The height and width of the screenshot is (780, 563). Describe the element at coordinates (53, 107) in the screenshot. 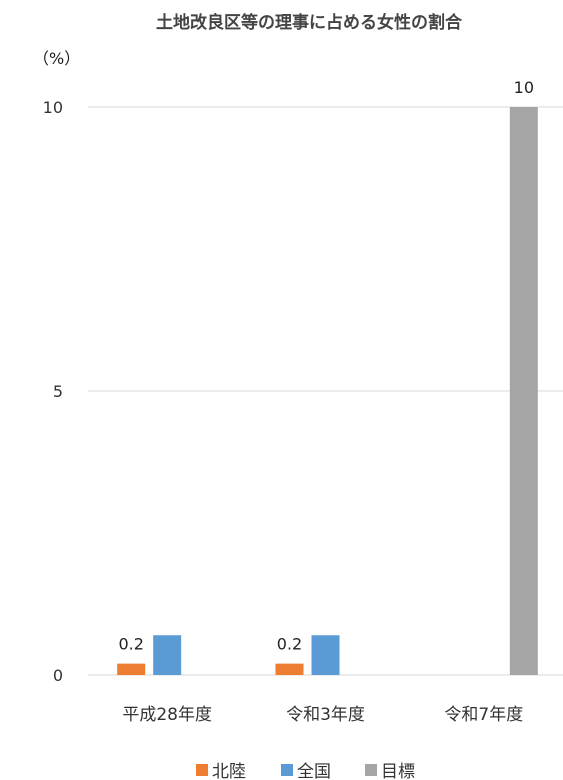

I see `y-tick-label: 10` at that location.